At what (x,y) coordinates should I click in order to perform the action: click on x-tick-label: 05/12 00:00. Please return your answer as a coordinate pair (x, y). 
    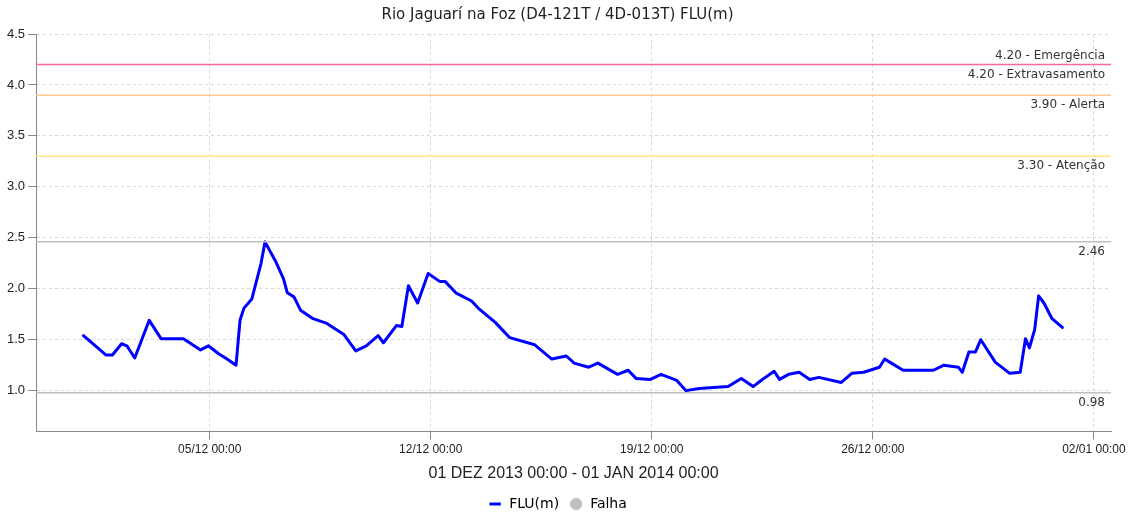
    Looking at the image, I should click on (210, 448).